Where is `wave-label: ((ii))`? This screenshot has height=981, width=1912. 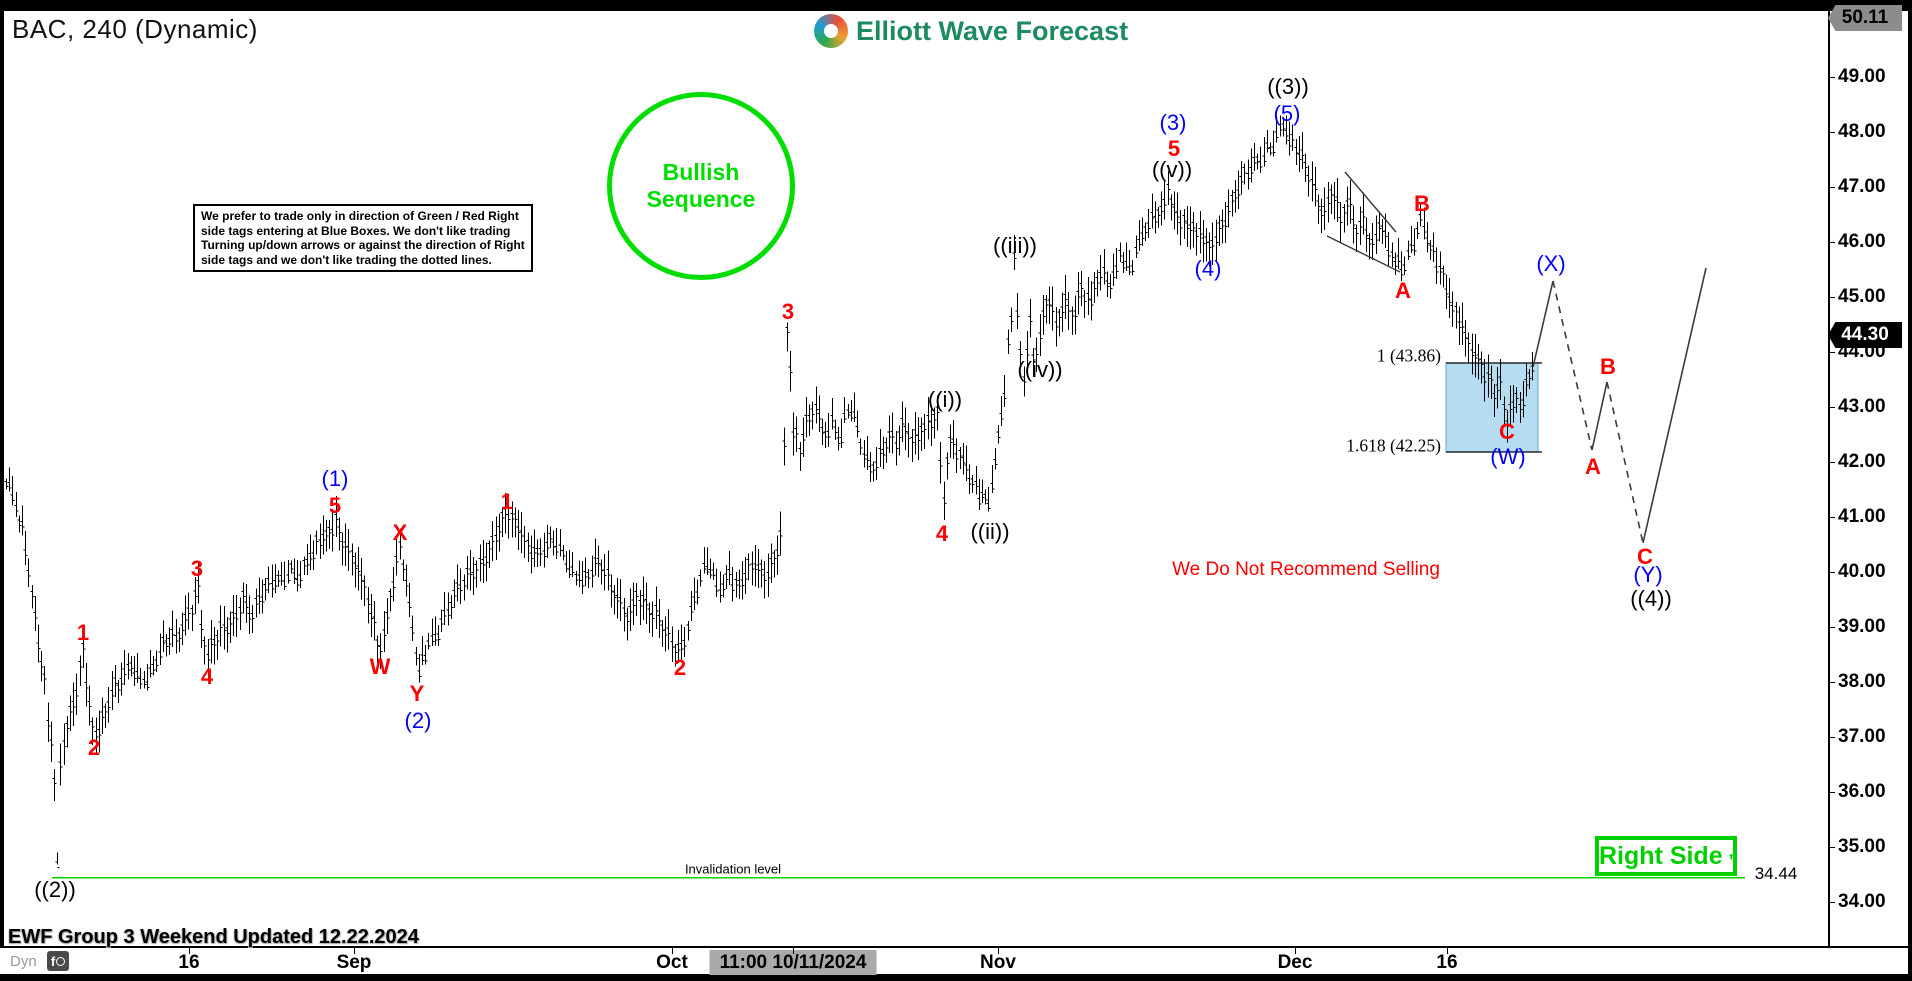
wave-label: ((ii)) is located at coordinates (990, 531).